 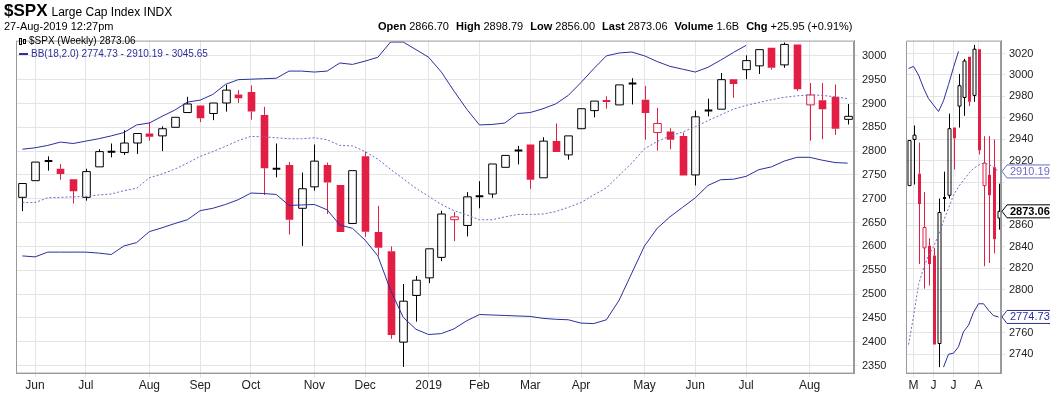 What do you see at coordinates (1030, 316) in the screenshot?
I see `data-label: 2774.73` at bounding box center [1030, 316].